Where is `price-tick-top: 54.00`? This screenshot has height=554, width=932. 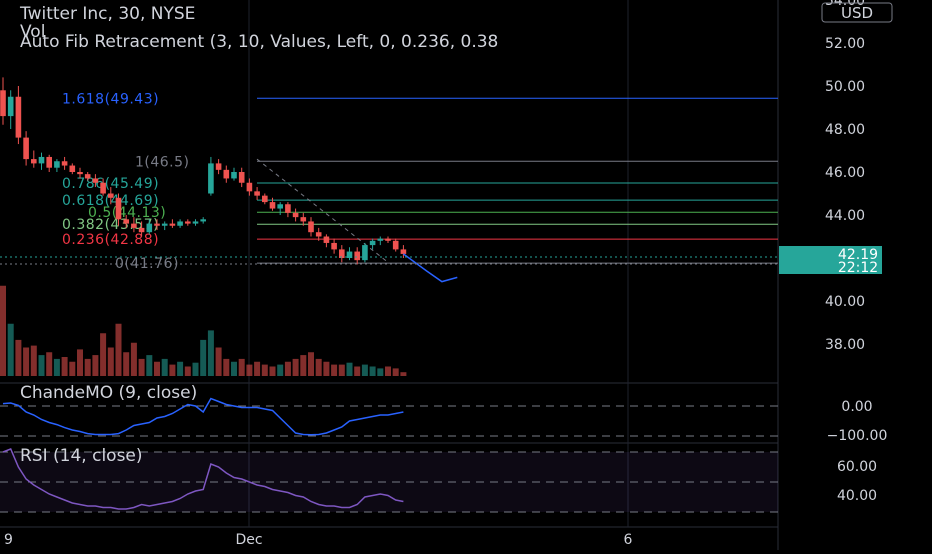
price-tick-top: 54.00 is located at coordinates (845, 4).